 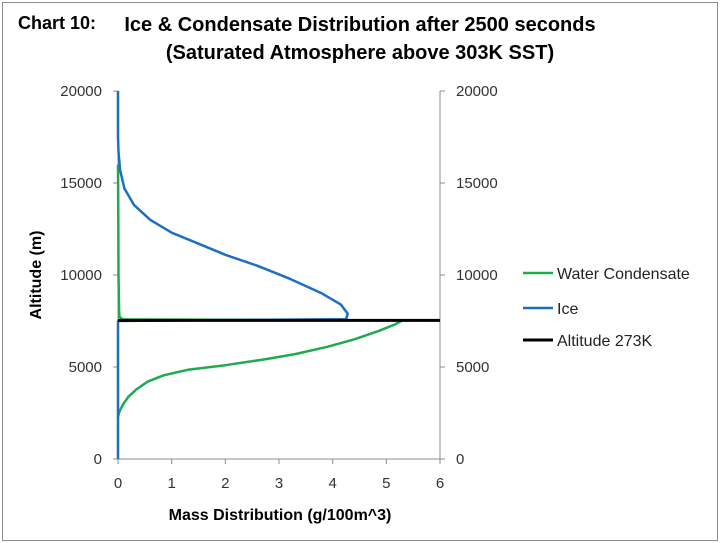 I want to click on x-tick-label: 0, so click(x=118, y=483).